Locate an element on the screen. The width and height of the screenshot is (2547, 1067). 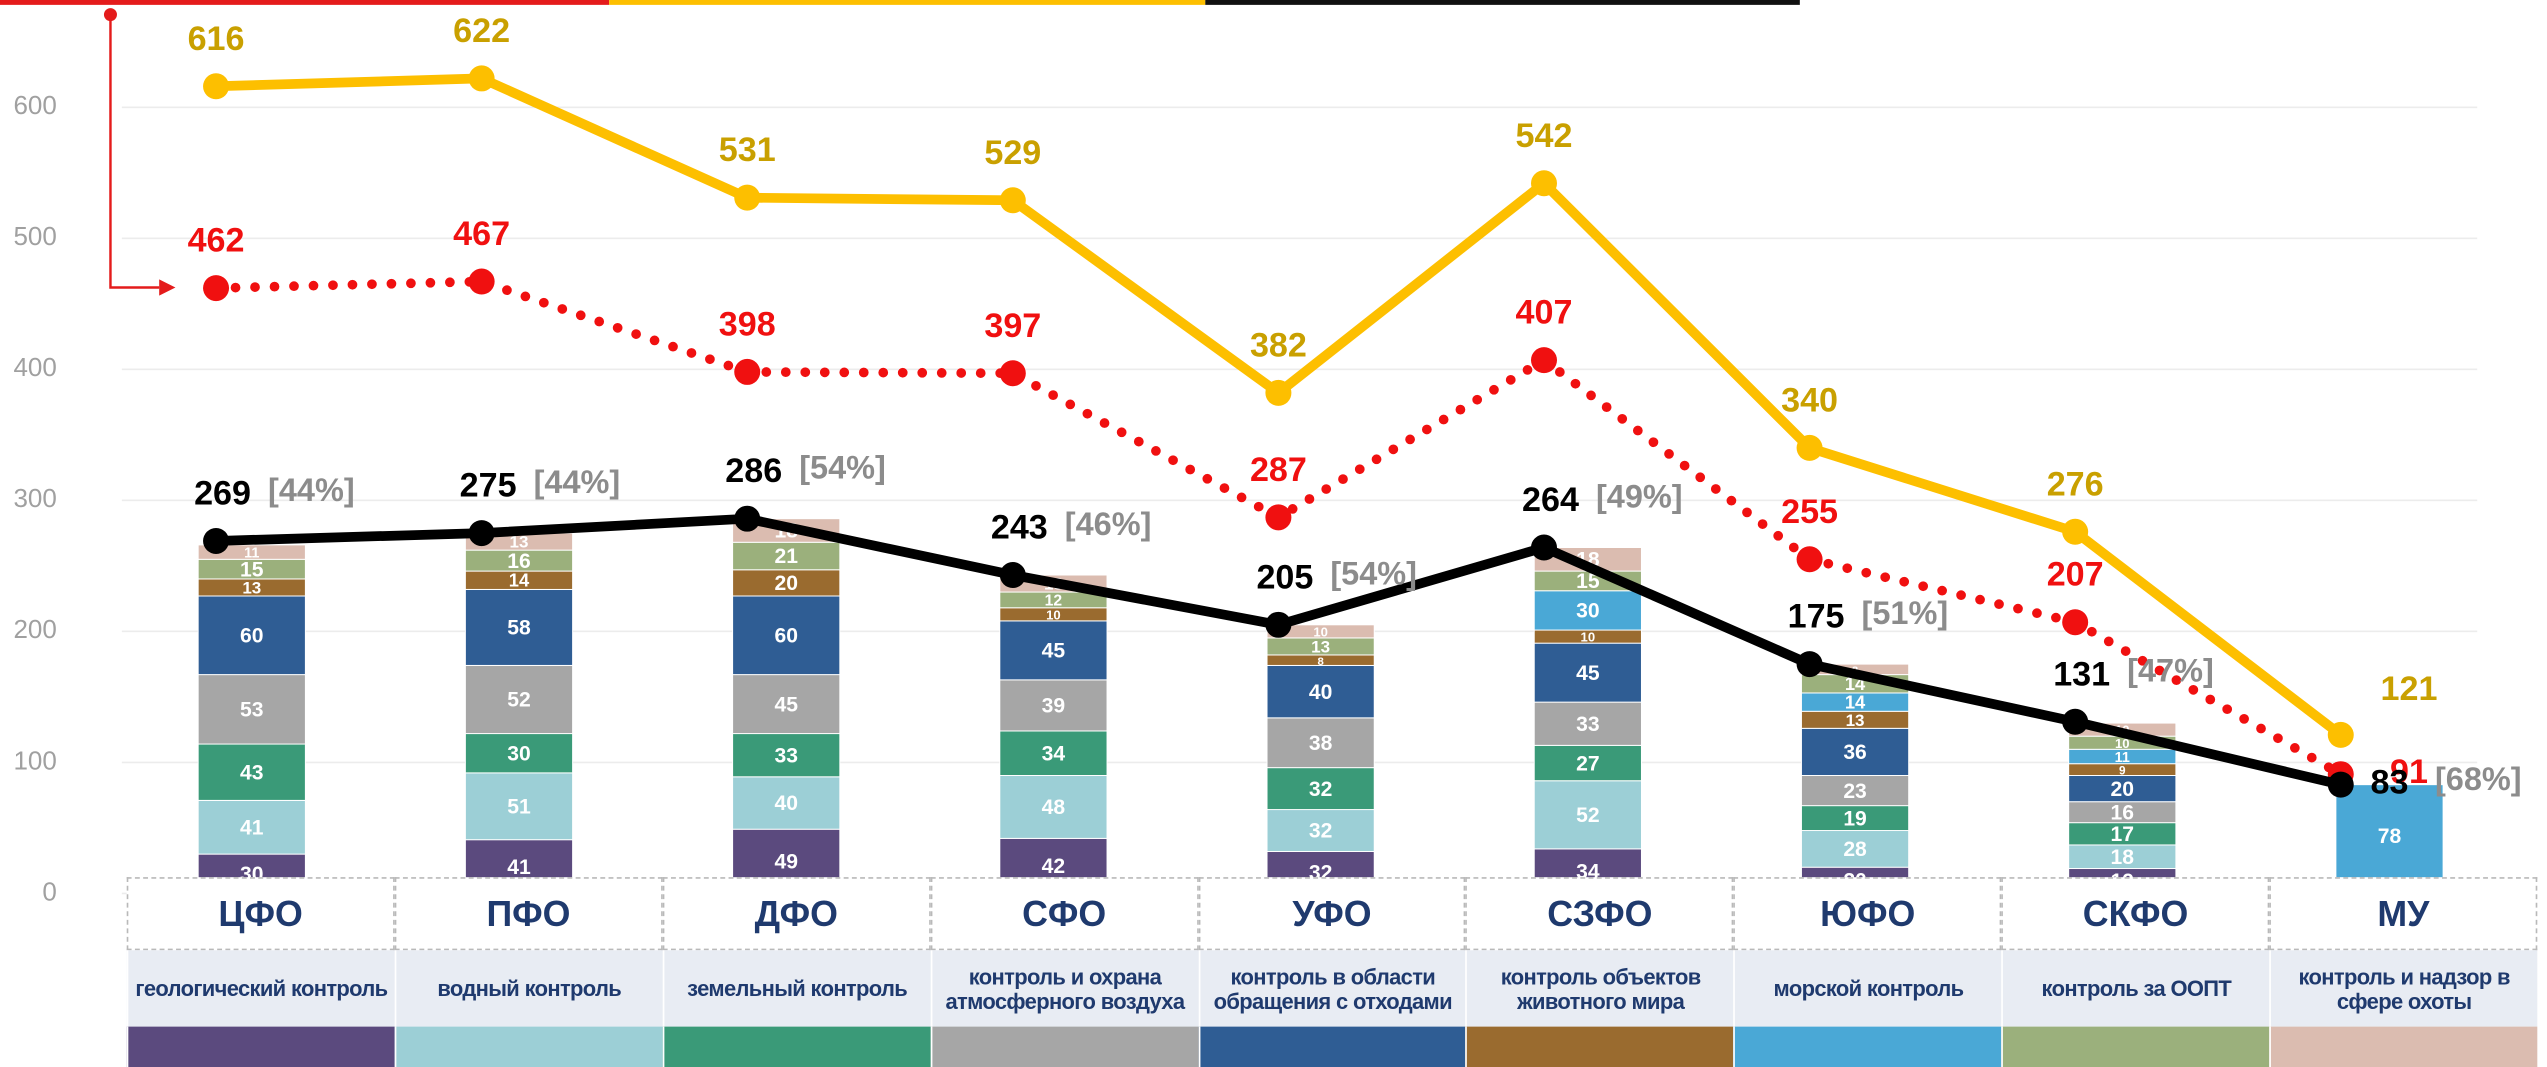
segment-label: 18 is located at coordinates (2123, 857).